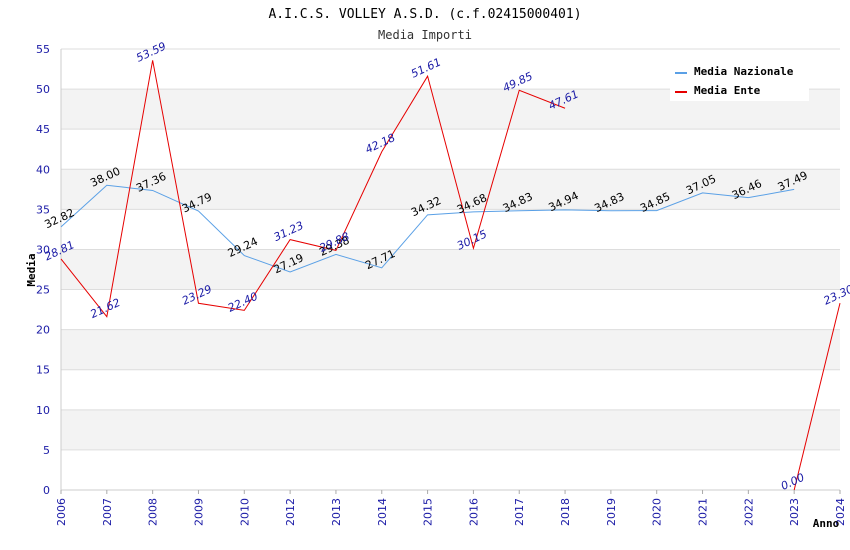  What do you see at coordinates (428, 512) in the screenshot?
I see `x-tick-label: 2015` at bounding box center [428, 512].